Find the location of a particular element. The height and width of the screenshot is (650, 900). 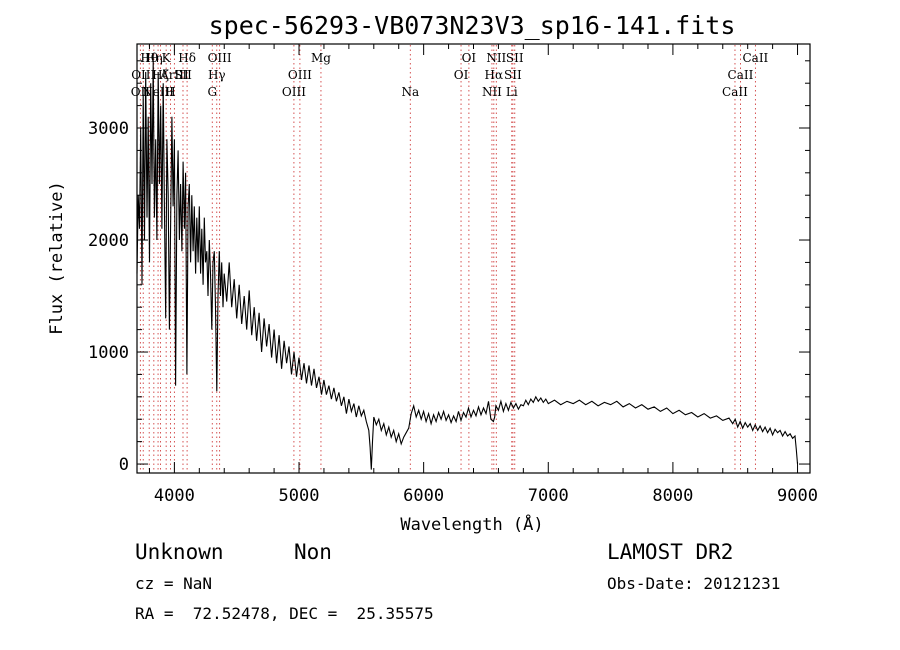

line-label-10: Hδ is located at coordinates (187, 58).